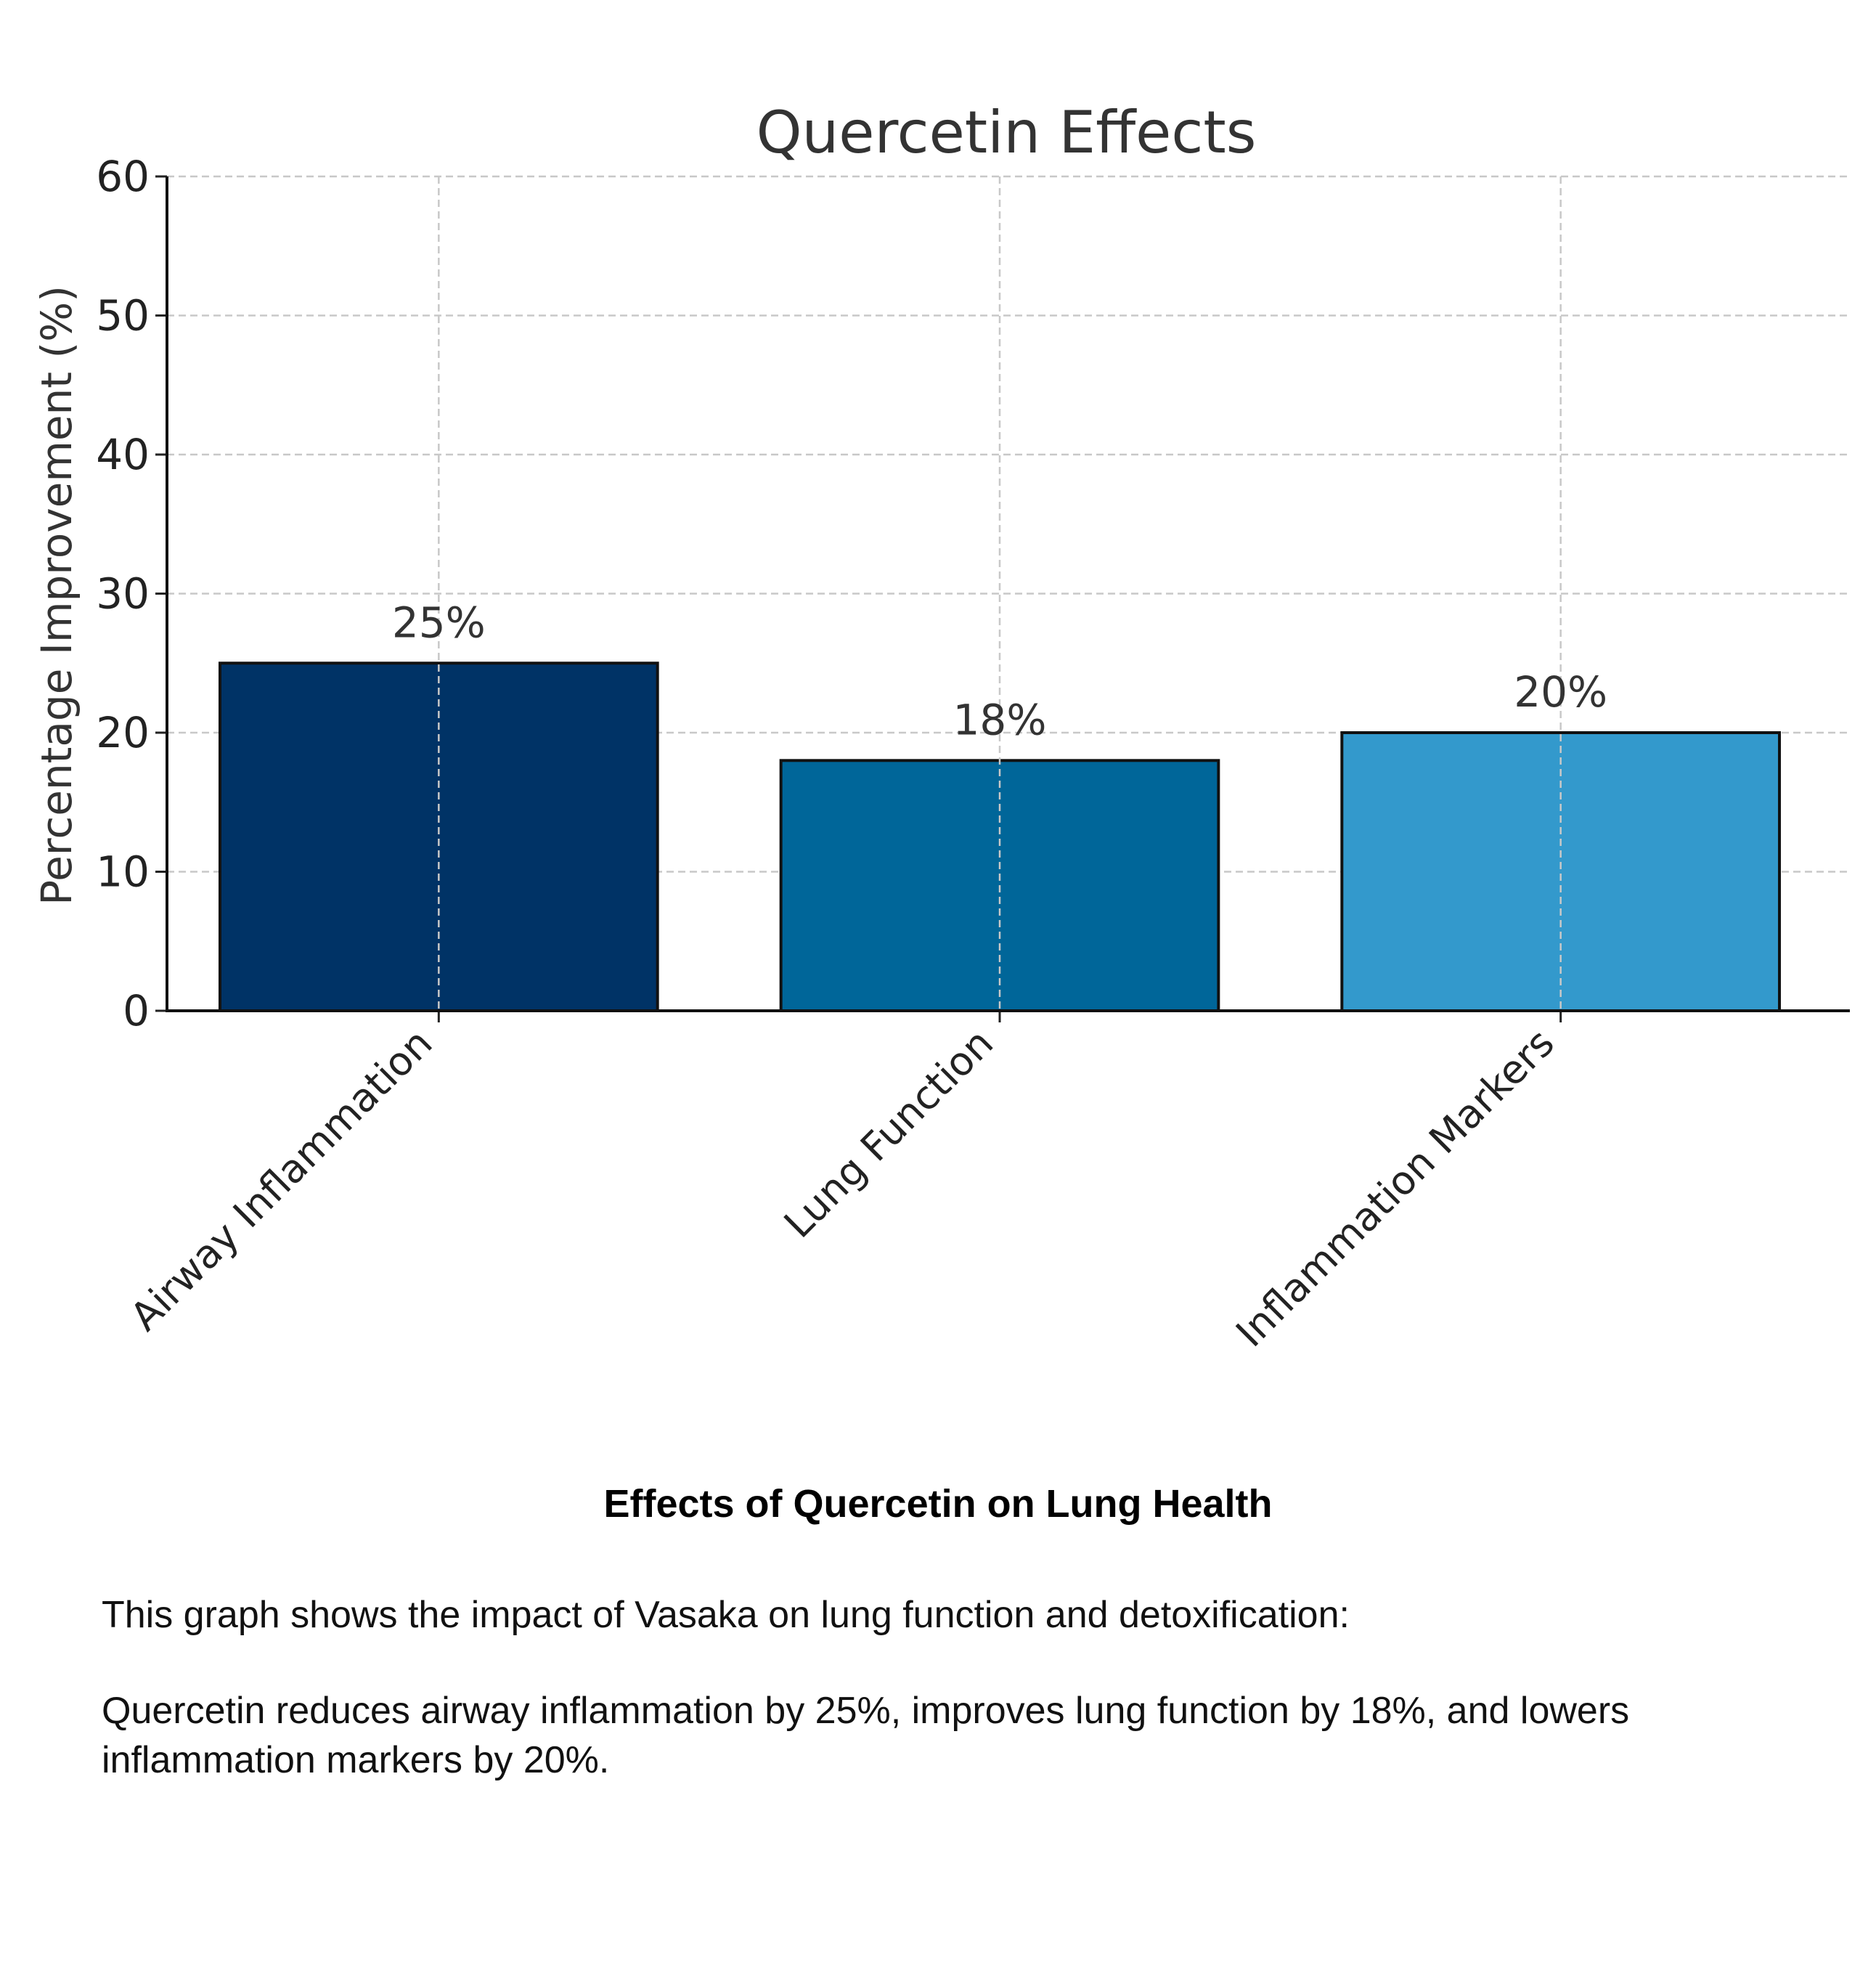 This screenshot has height=1978, width=1876. What do you see at coordinates (123, 455) in the screenshot?
I see `y-tick-label: 40` at bounding box center [123, 455].